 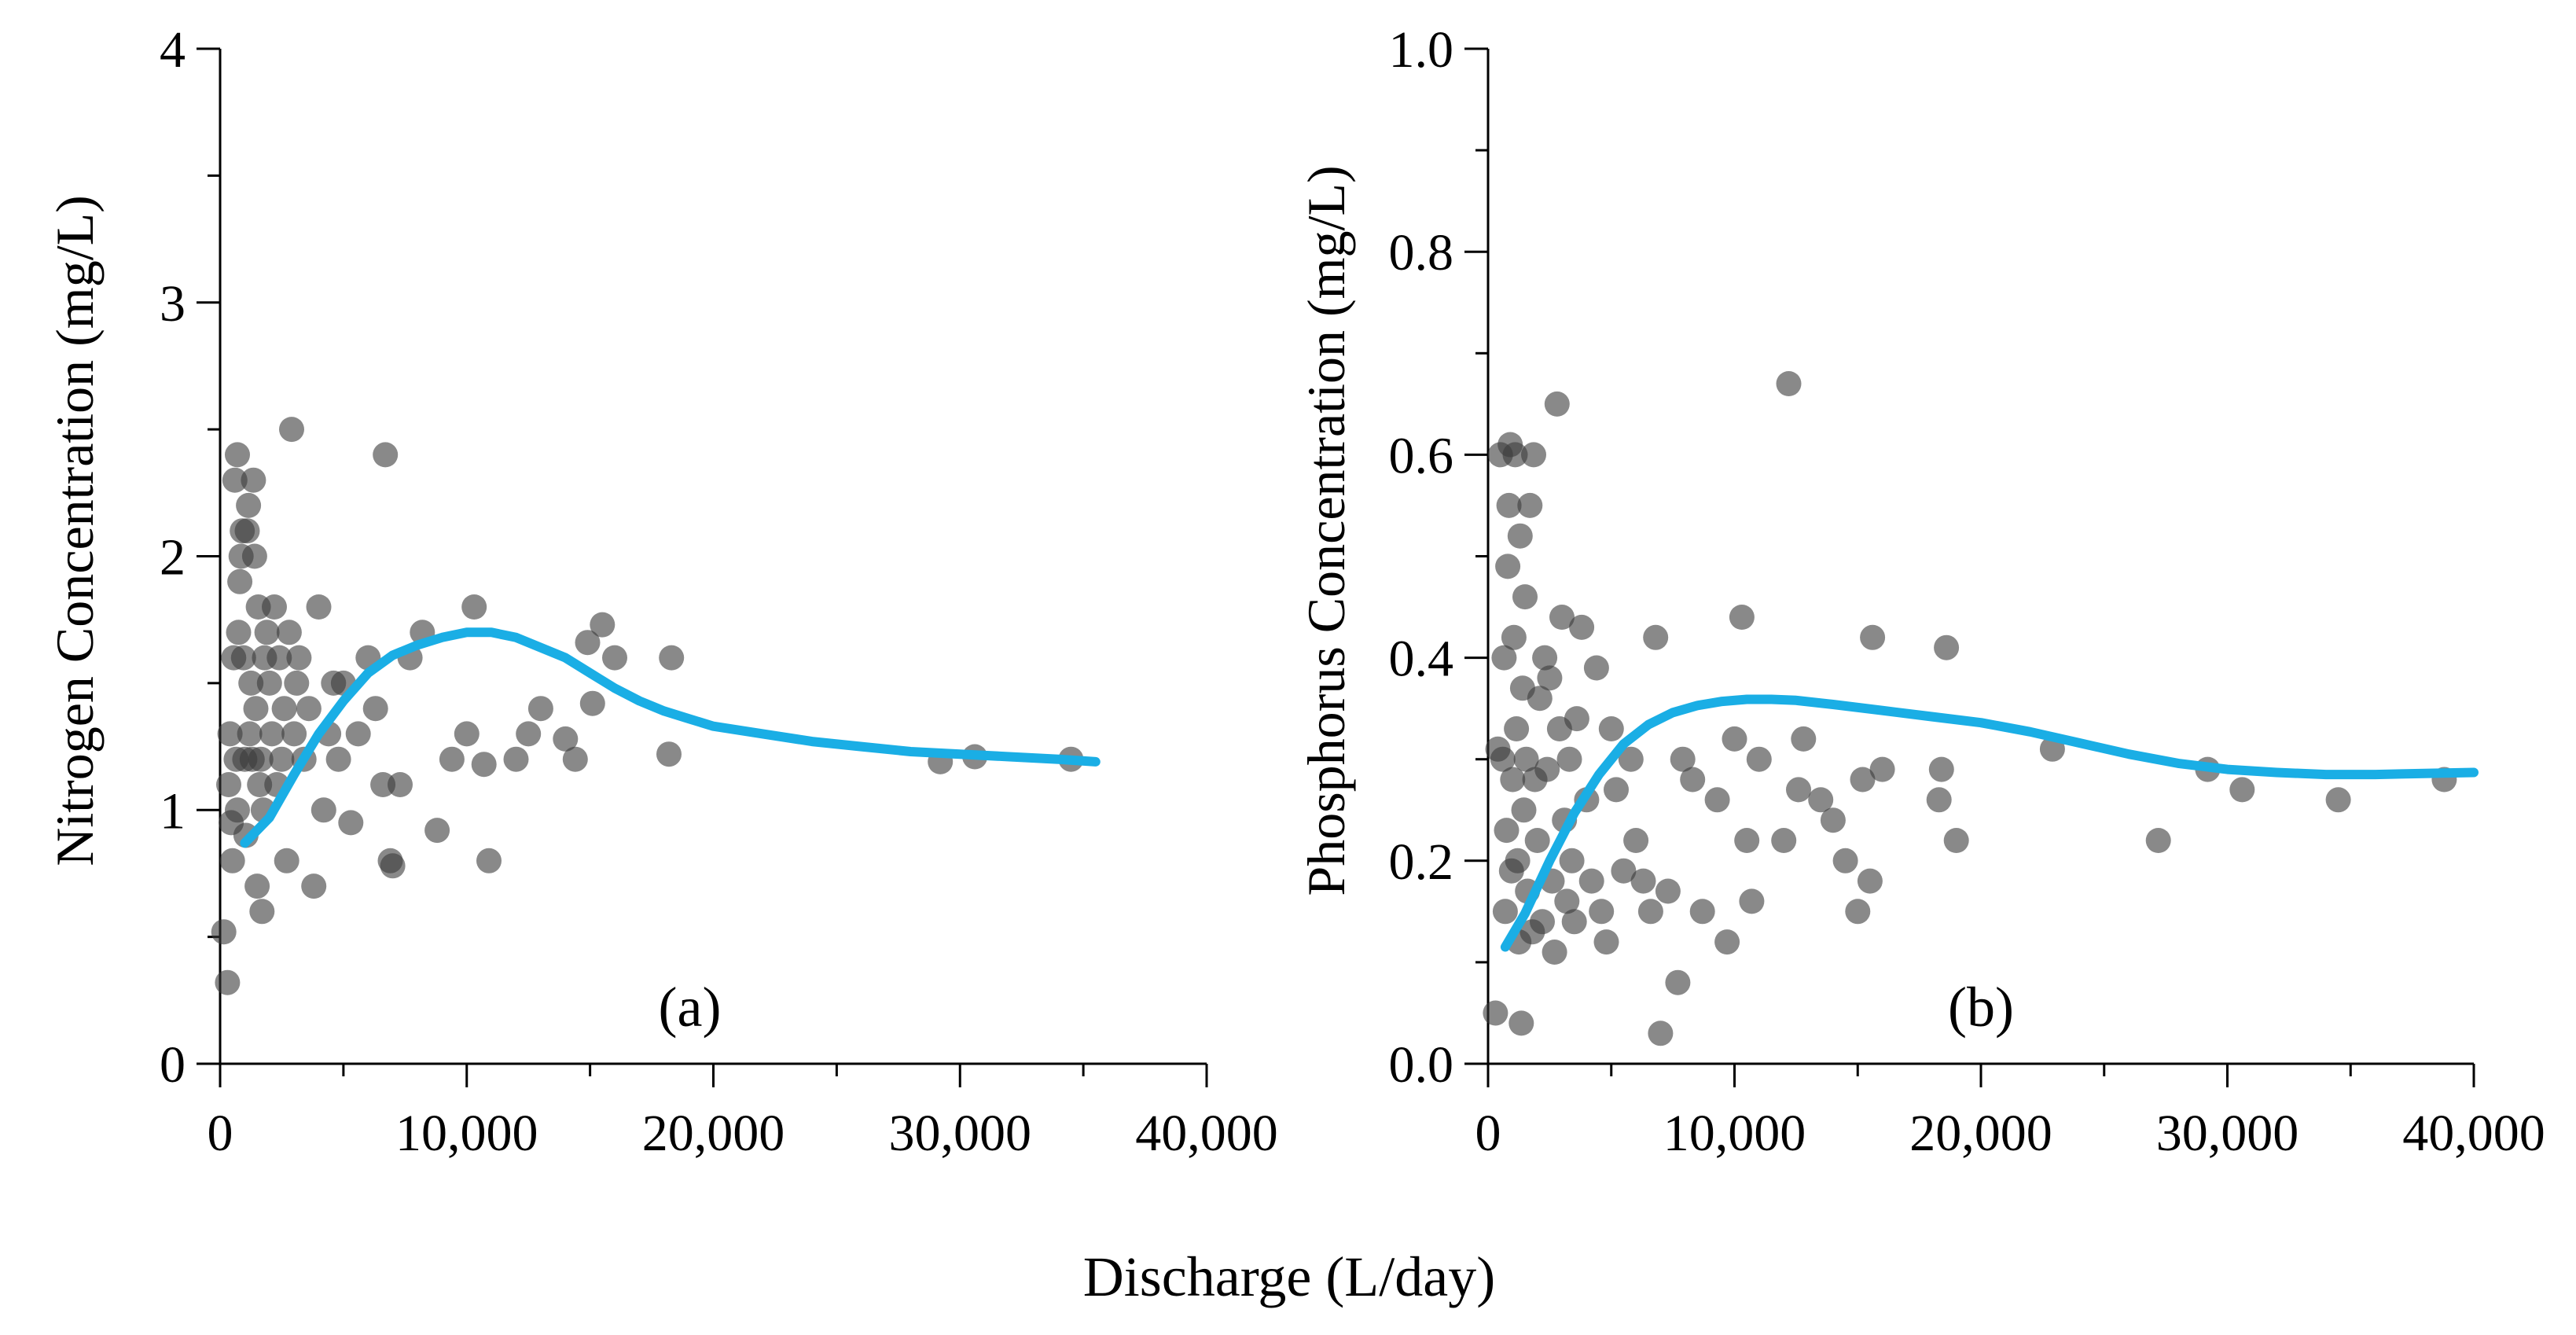 What do you see at coordinates (960, 1134) in the screenshot?
I see `x-tick-label: 30,000` at bounding box center [960, 1134].